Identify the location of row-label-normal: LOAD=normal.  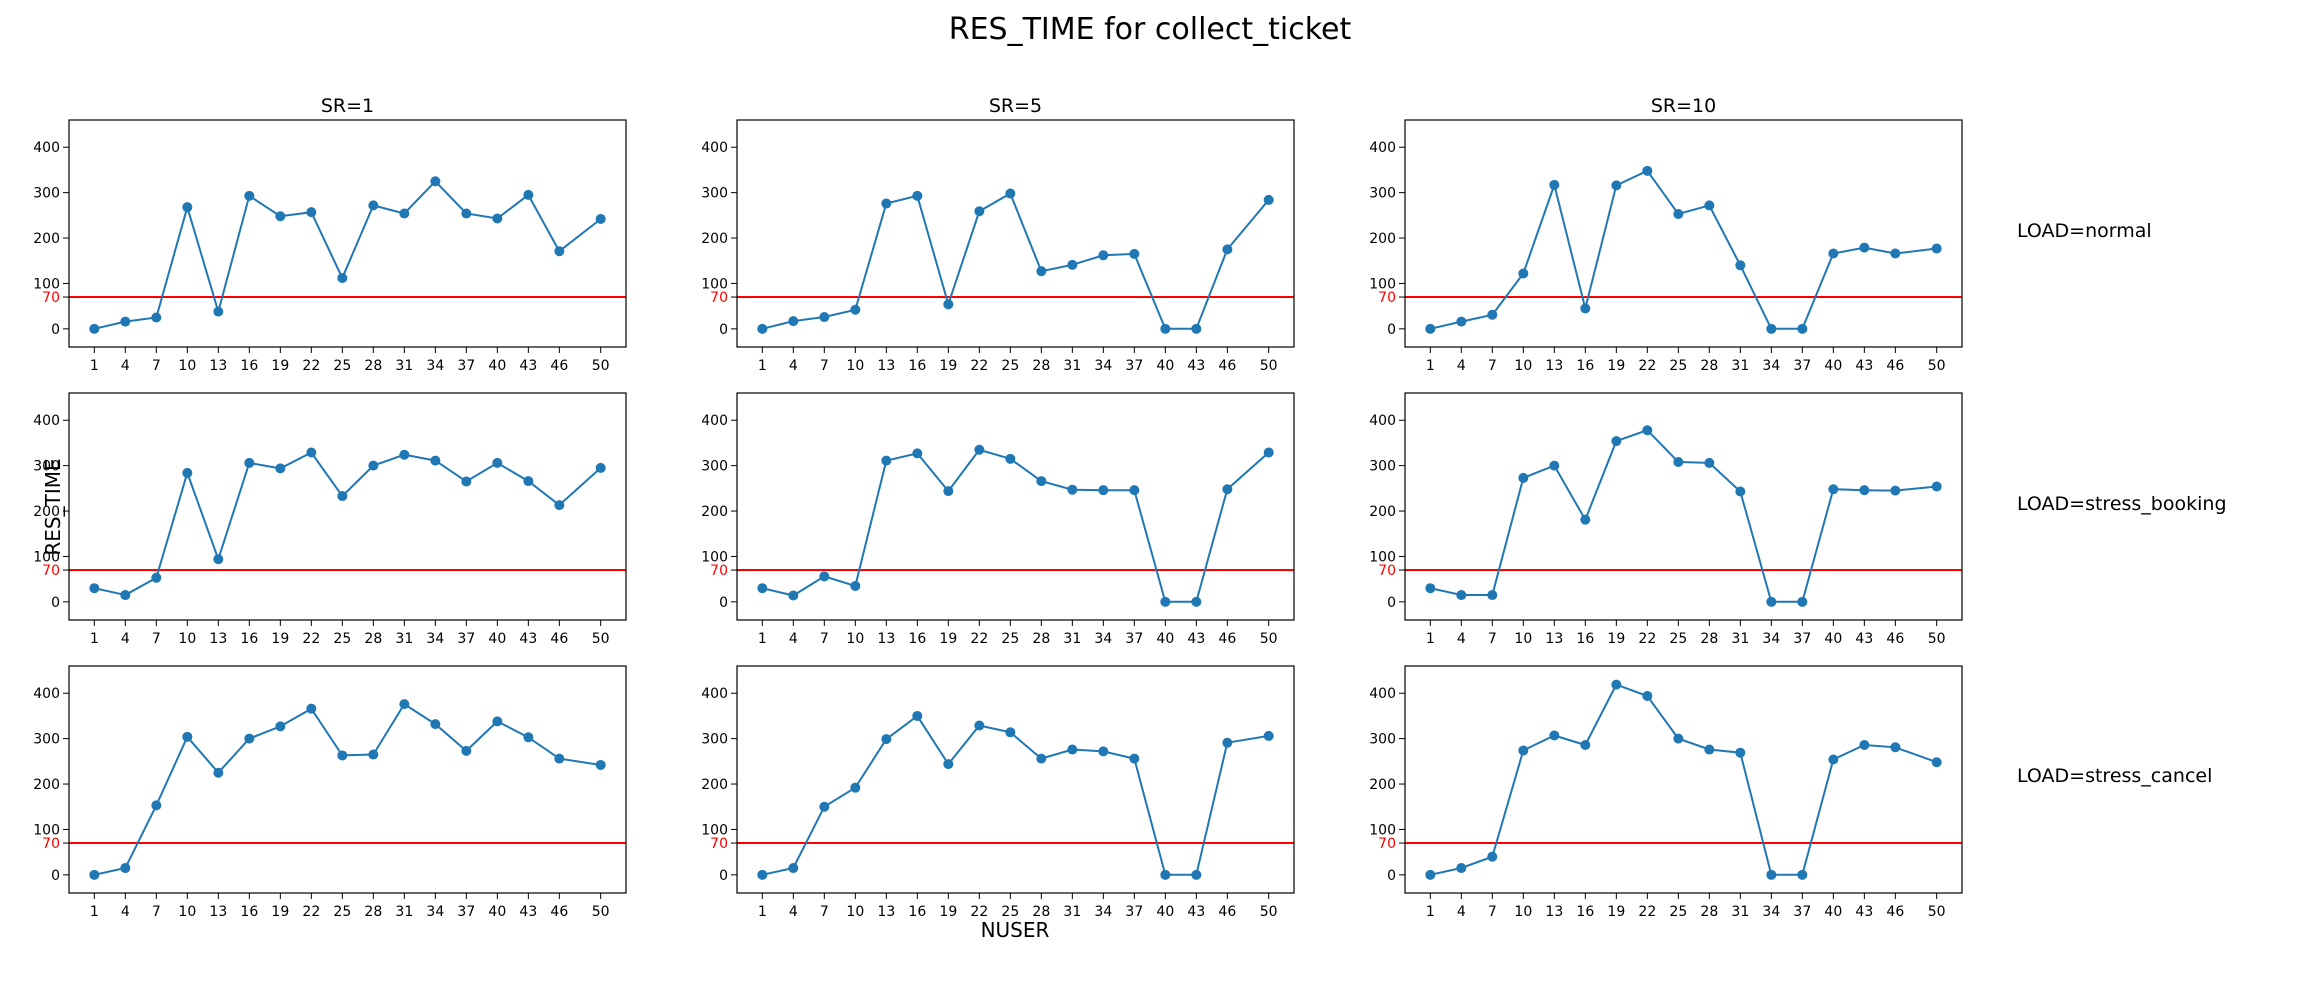
(2084, 231).